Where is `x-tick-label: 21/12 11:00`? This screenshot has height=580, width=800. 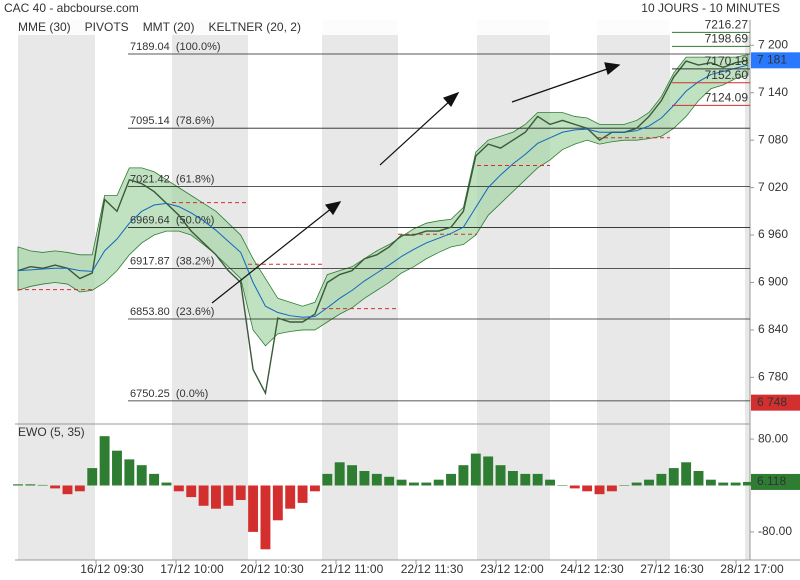
x-tick-label: 21/12 11:00 is located at coordinates (352, 569).